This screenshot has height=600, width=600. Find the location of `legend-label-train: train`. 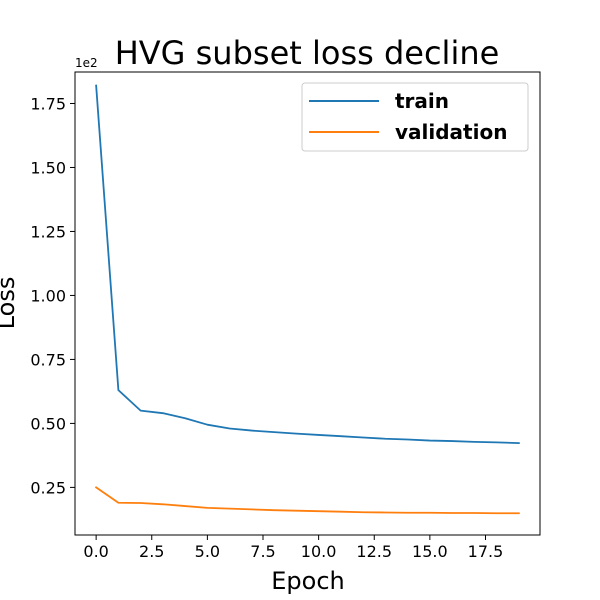

legend-label-train: train is located at coordinates (422, 101).